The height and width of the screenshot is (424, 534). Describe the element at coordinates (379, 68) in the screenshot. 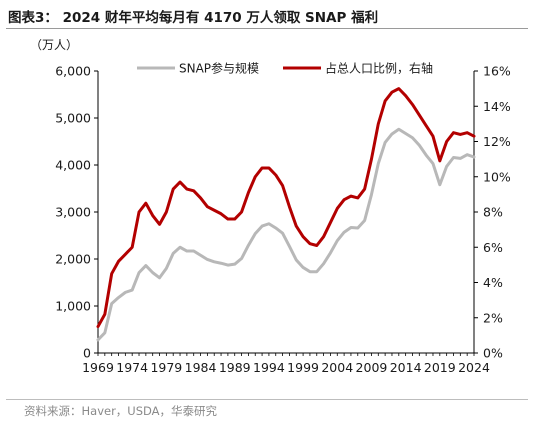

I see `legend-label-ratio: 占总人口比例，右轴` at that location.